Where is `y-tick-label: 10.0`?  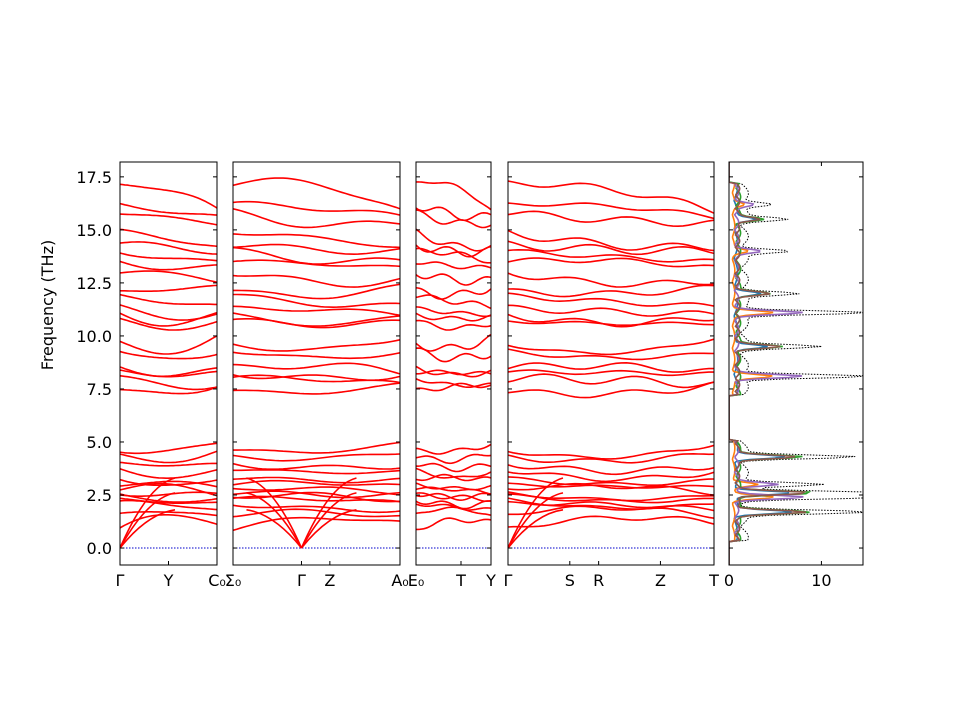 y-tick-label: 10.0 is located at coordinates (94, 336).